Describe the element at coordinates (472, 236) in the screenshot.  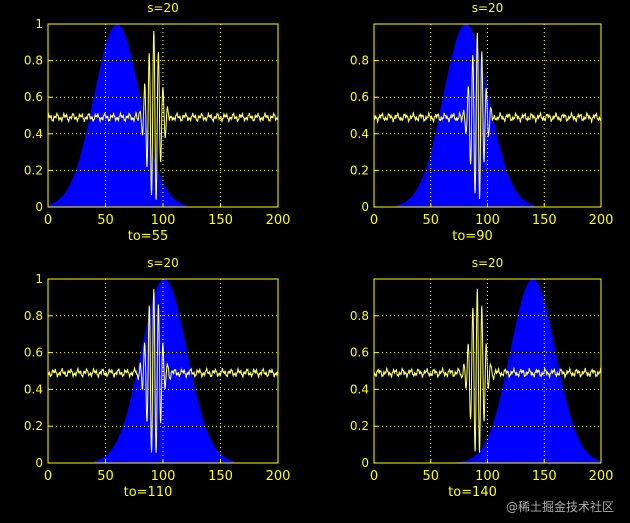
I see `x-axis-label: to=90` at that location.